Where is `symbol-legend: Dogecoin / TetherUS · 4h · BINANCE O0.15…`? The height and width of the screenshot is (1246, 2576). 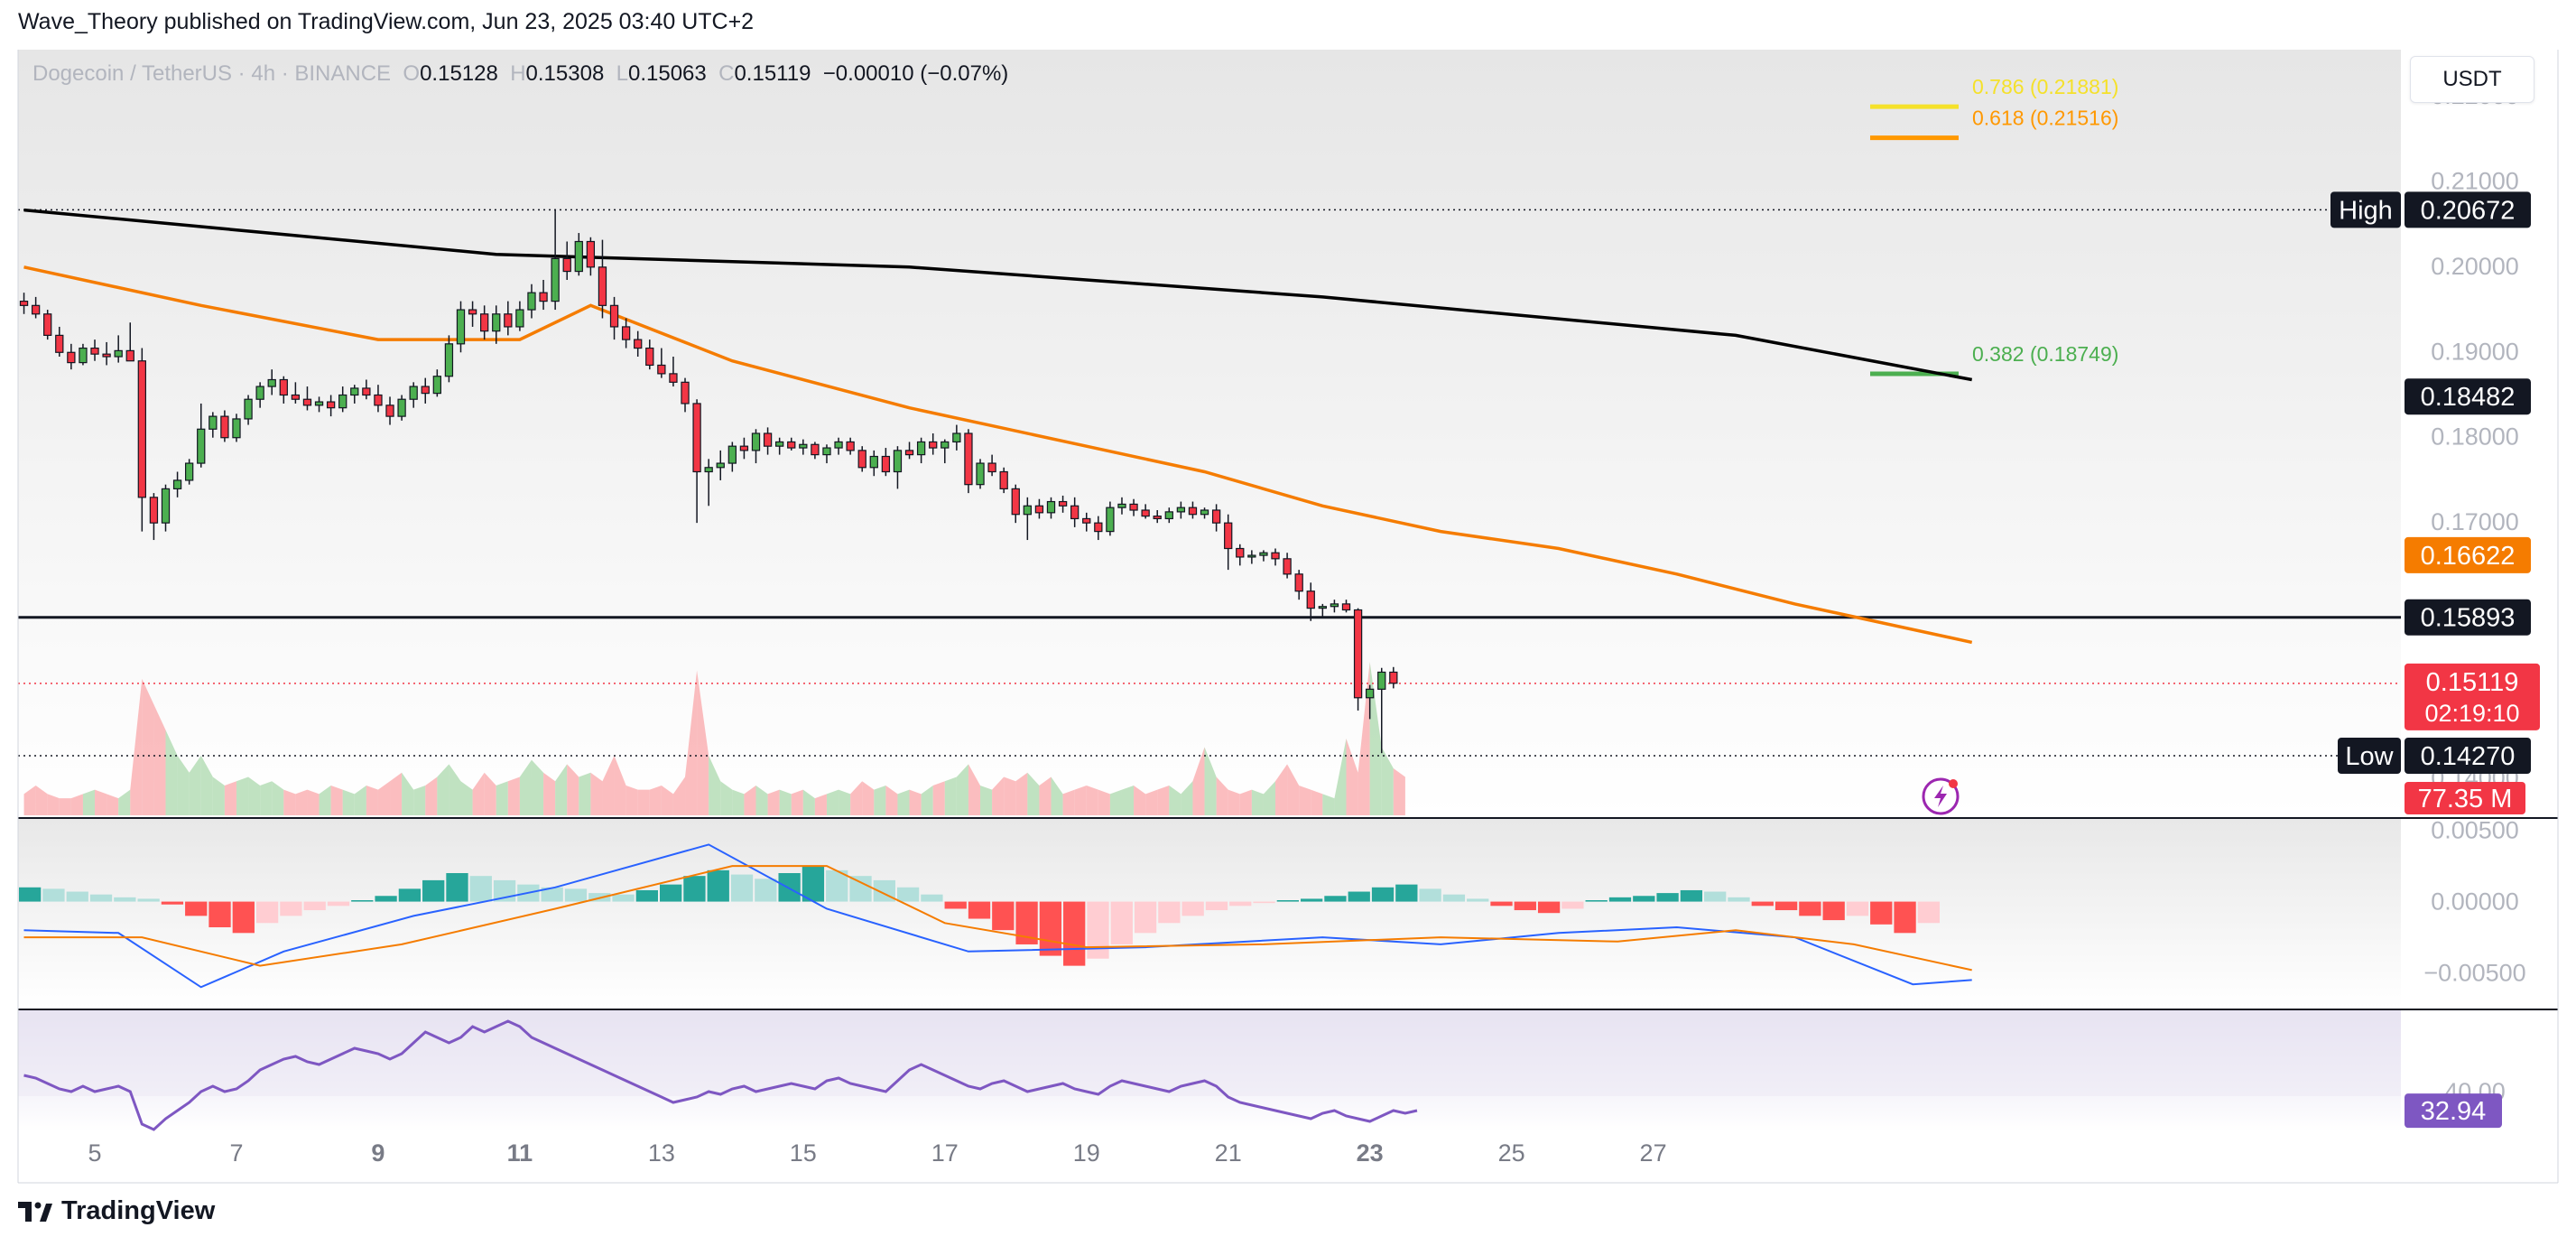 symbol-legend: Dogecoin / TetherUS · 4h · BINANCE O0.15… is located at coordinates (520, 74).